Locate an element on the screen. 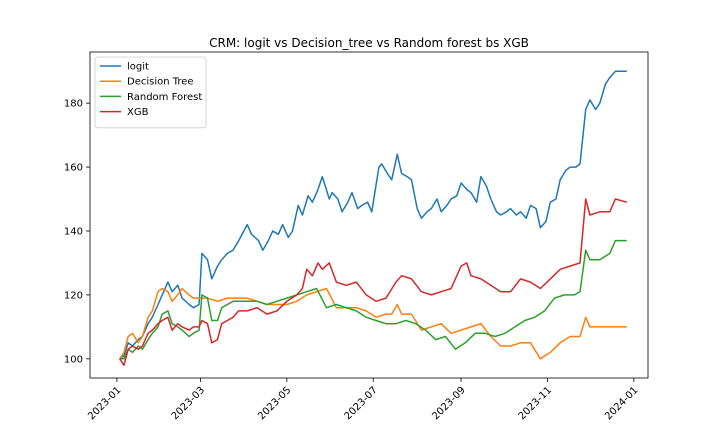  legend: logit Decision Tree Random Forest XGB is located at coordinates (150, 92).